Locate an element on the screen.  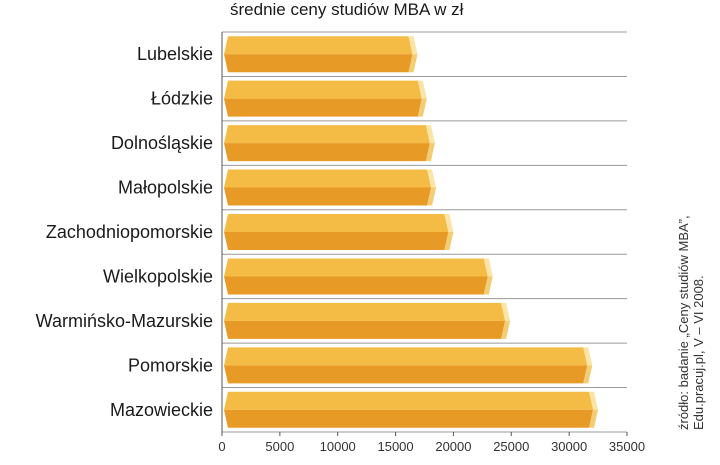
category-label: Pomorskie is located at coordinates (170, 365).